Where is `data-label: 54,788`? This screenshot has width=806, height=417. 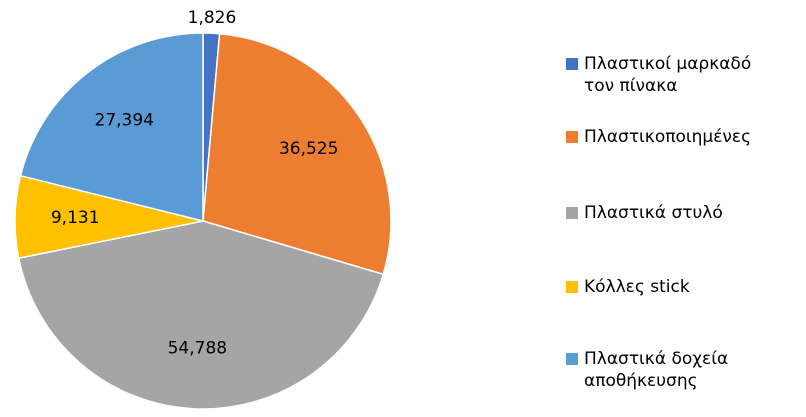 data-label: 54,788 is located at coordinates (197, 349).